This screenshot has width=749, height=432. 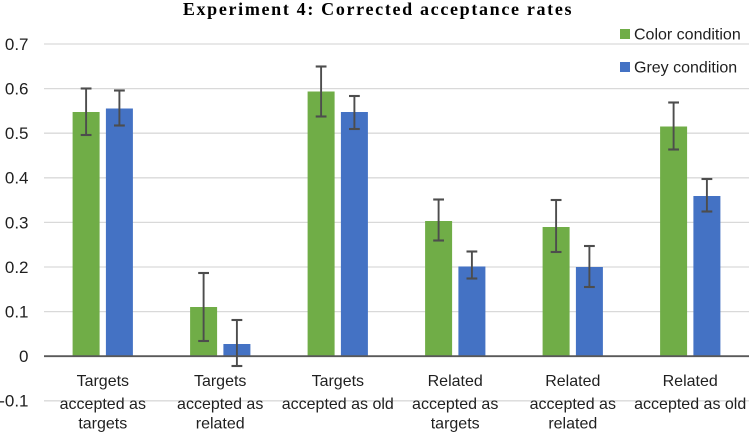 I want to click on svg-text: 0.7, so click(x=17, y=44).